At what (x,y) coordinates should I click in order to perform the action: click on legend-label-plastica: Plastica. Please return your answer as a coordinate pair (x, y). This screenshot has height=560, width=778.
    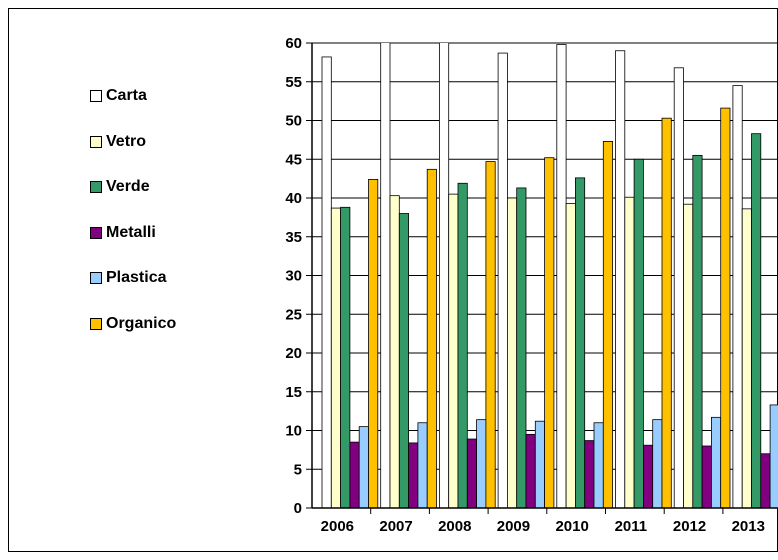
    Looking at the image, I should click on (136, 277).